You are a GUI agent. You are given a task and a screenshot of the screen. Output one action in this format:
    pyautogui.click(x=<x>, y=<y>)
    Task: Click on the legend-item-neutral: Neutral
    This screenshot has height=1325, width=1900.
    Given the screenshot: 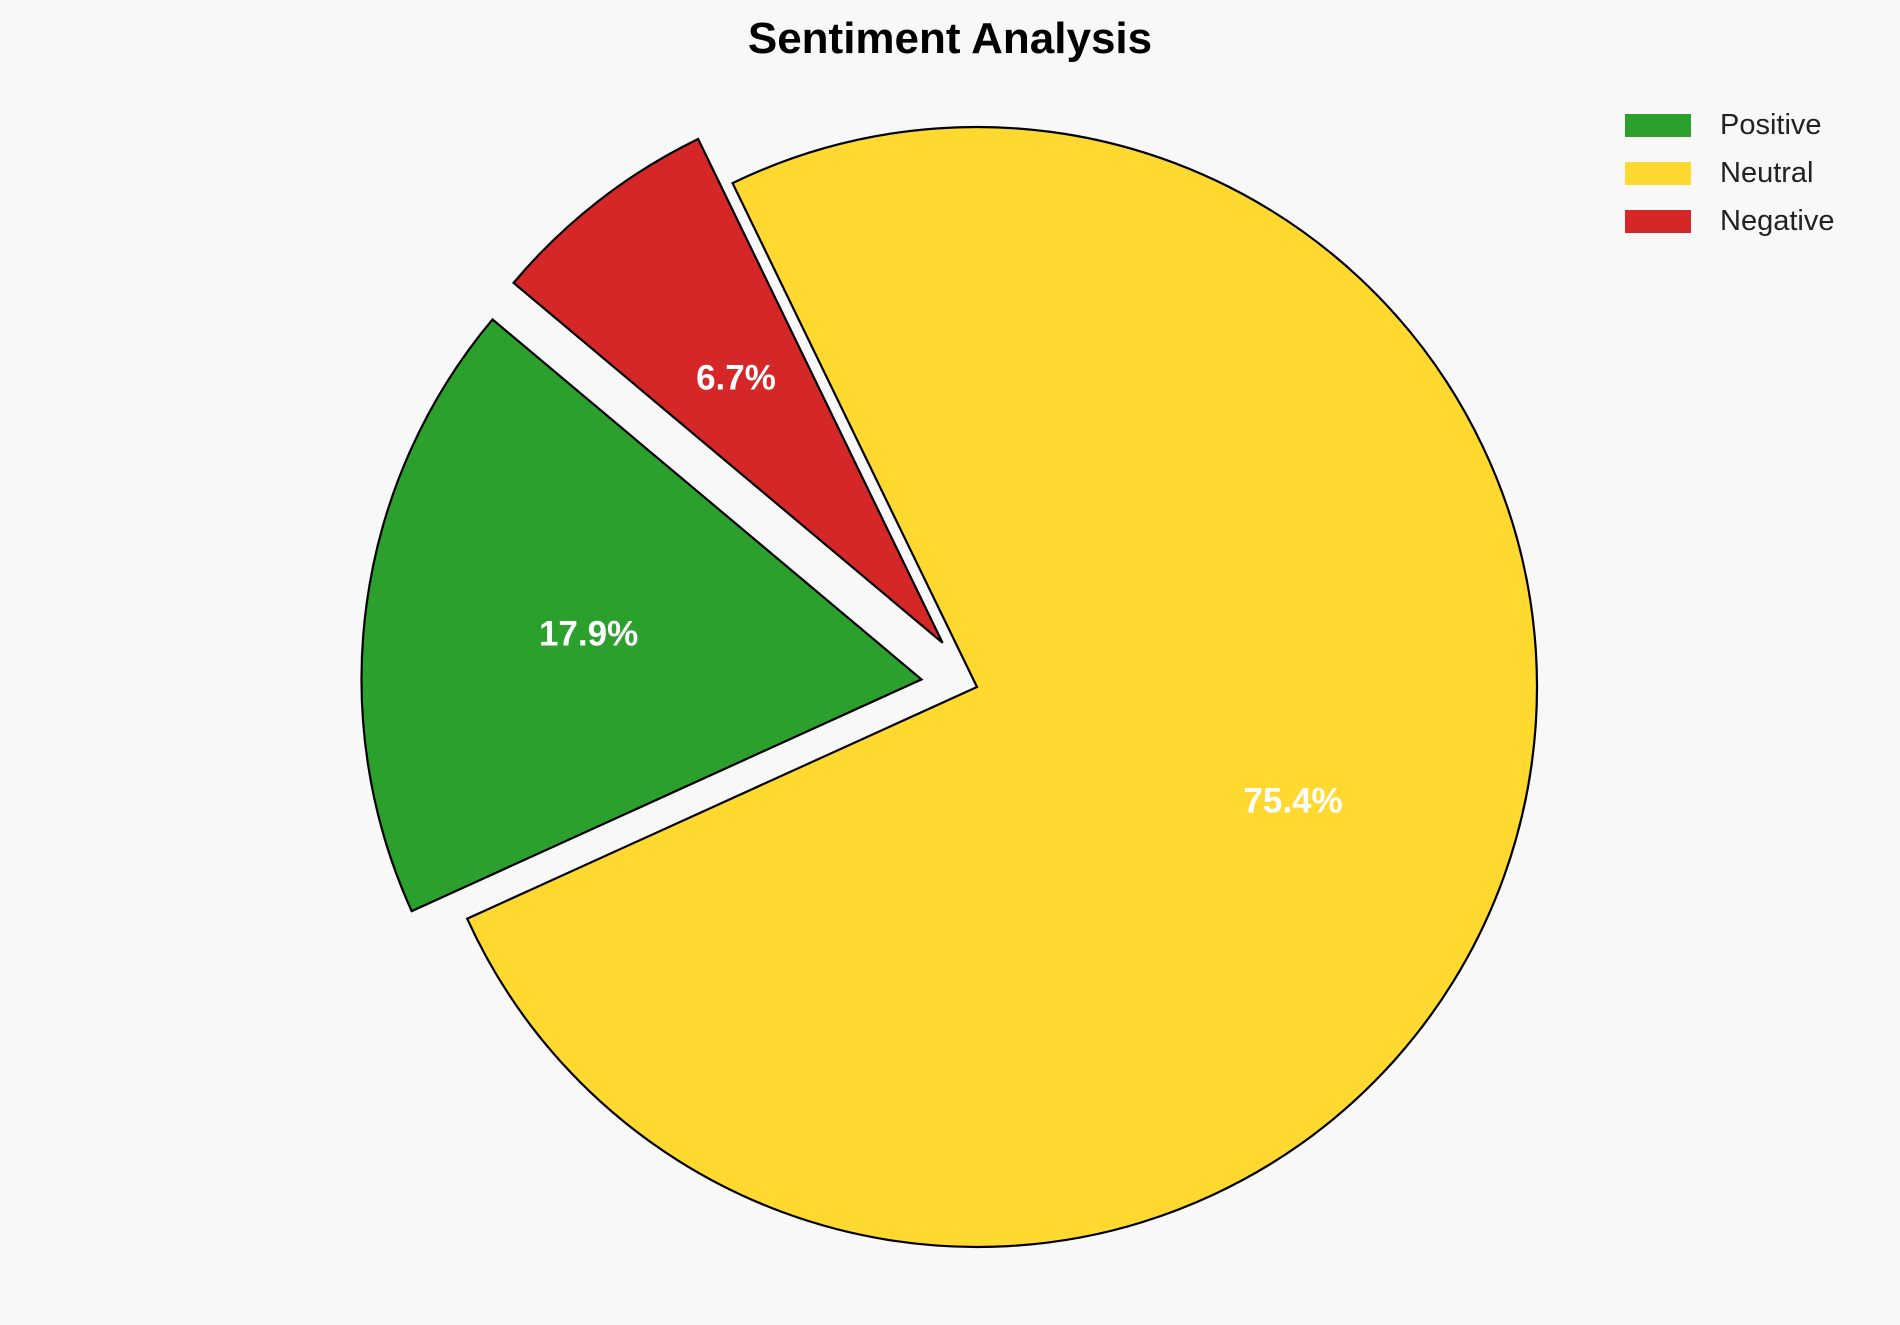 What is the action you would take?
    pyautogui.click(x=1729, y=173)
    